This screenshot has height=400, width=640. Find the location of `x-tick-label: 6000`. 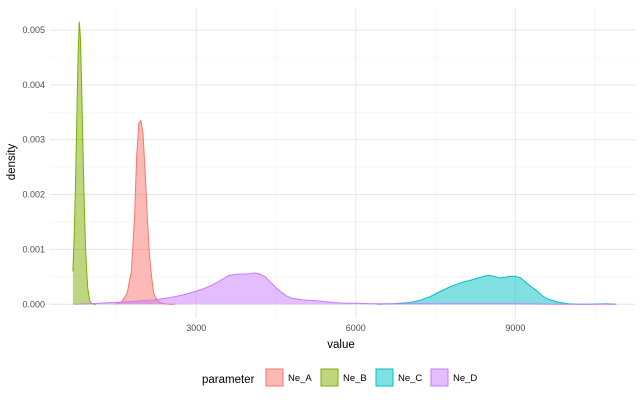

x-tick-label: 6000 is located at coordinates (356, 328).